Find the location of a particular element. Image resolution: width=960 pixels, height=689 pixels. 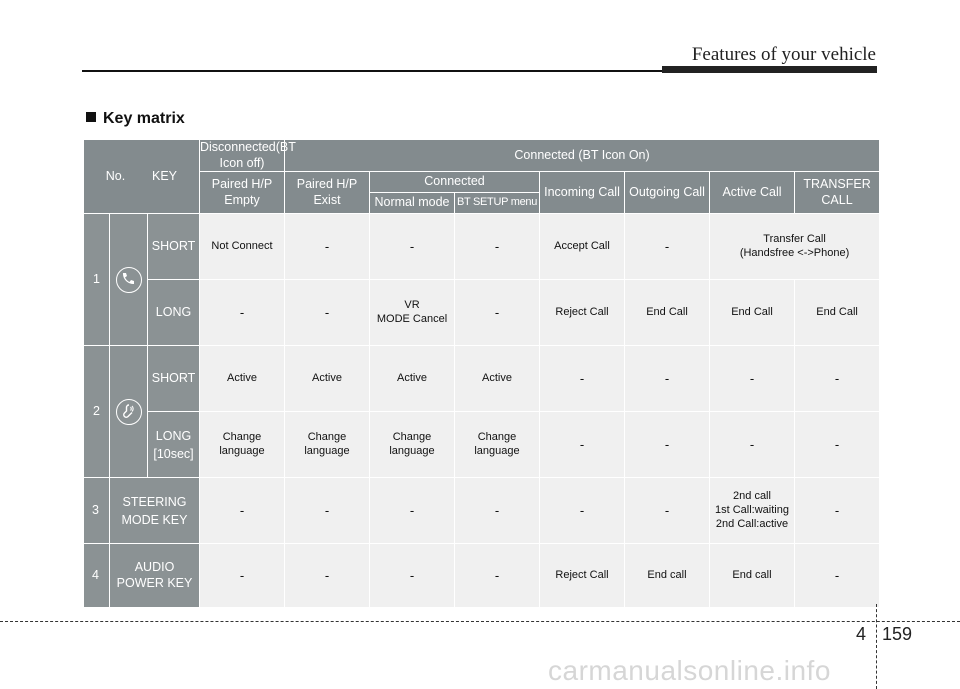

footer-dashed-divider is located at coordinates (876, 646).